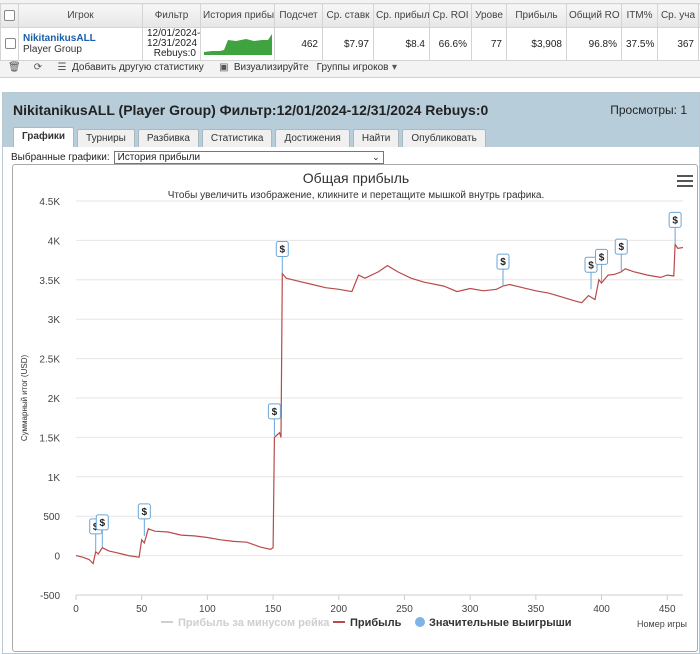  Describe the element at coordinates (52, 49) in the screenshot. I see `player-group-label: Player Group` at that location.